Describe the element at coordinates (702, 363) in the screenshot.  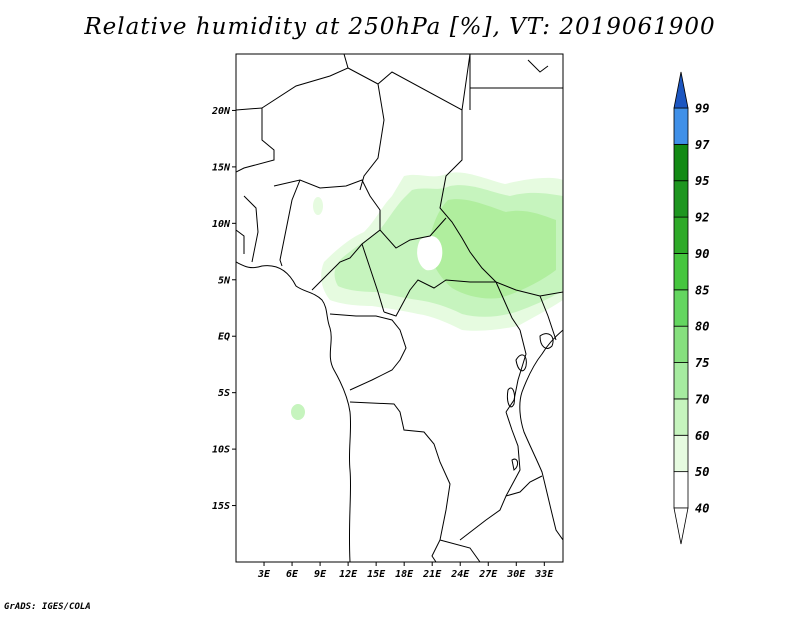
I see `colorbar-label: 75` at that location.